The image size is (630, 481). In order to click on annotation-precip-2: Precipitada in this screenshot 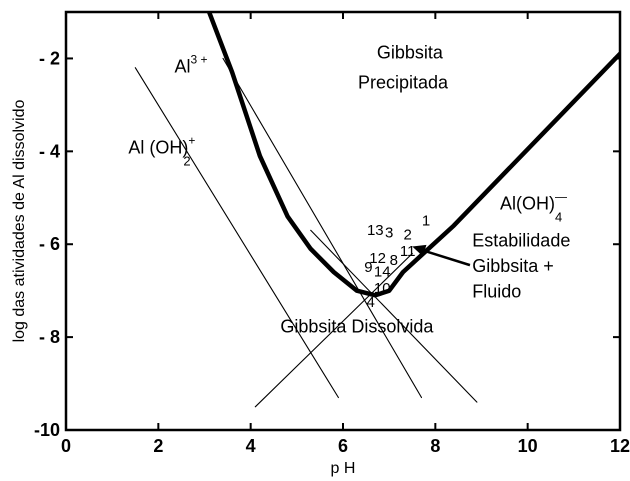, I will do `click(403, 83)`.